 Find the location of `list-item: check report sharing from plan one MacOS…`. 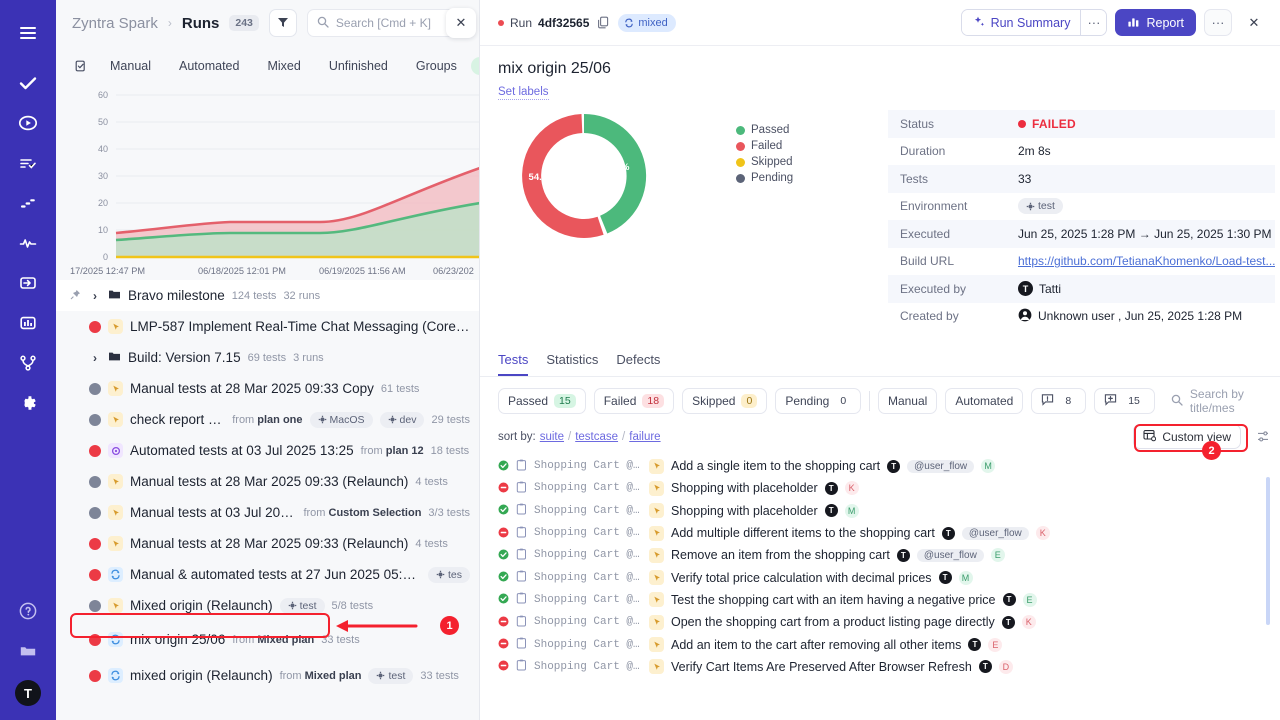

list-item: check report sharing from plan one MacOS… is located at coordinates (268, 419).